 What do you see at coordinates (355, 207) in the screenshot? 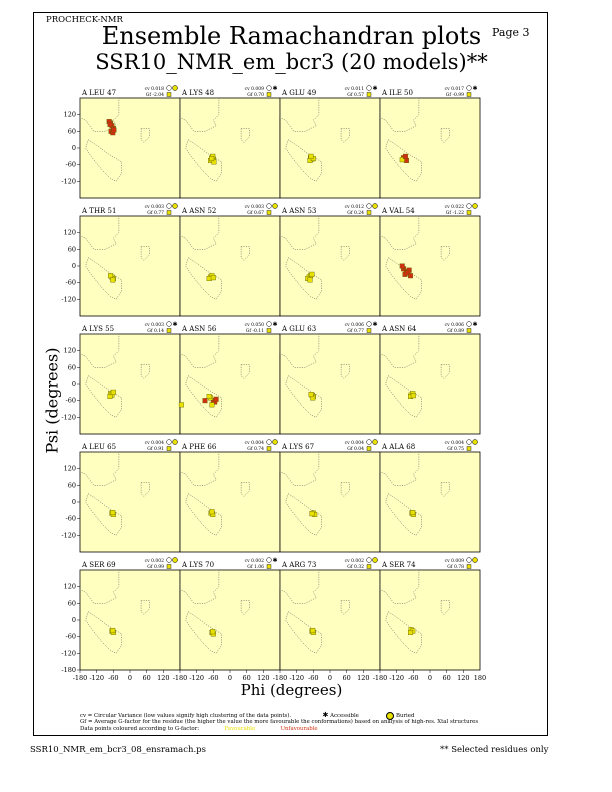
I see `cv-value: cv 0.012` at bounding box center [355, 207].